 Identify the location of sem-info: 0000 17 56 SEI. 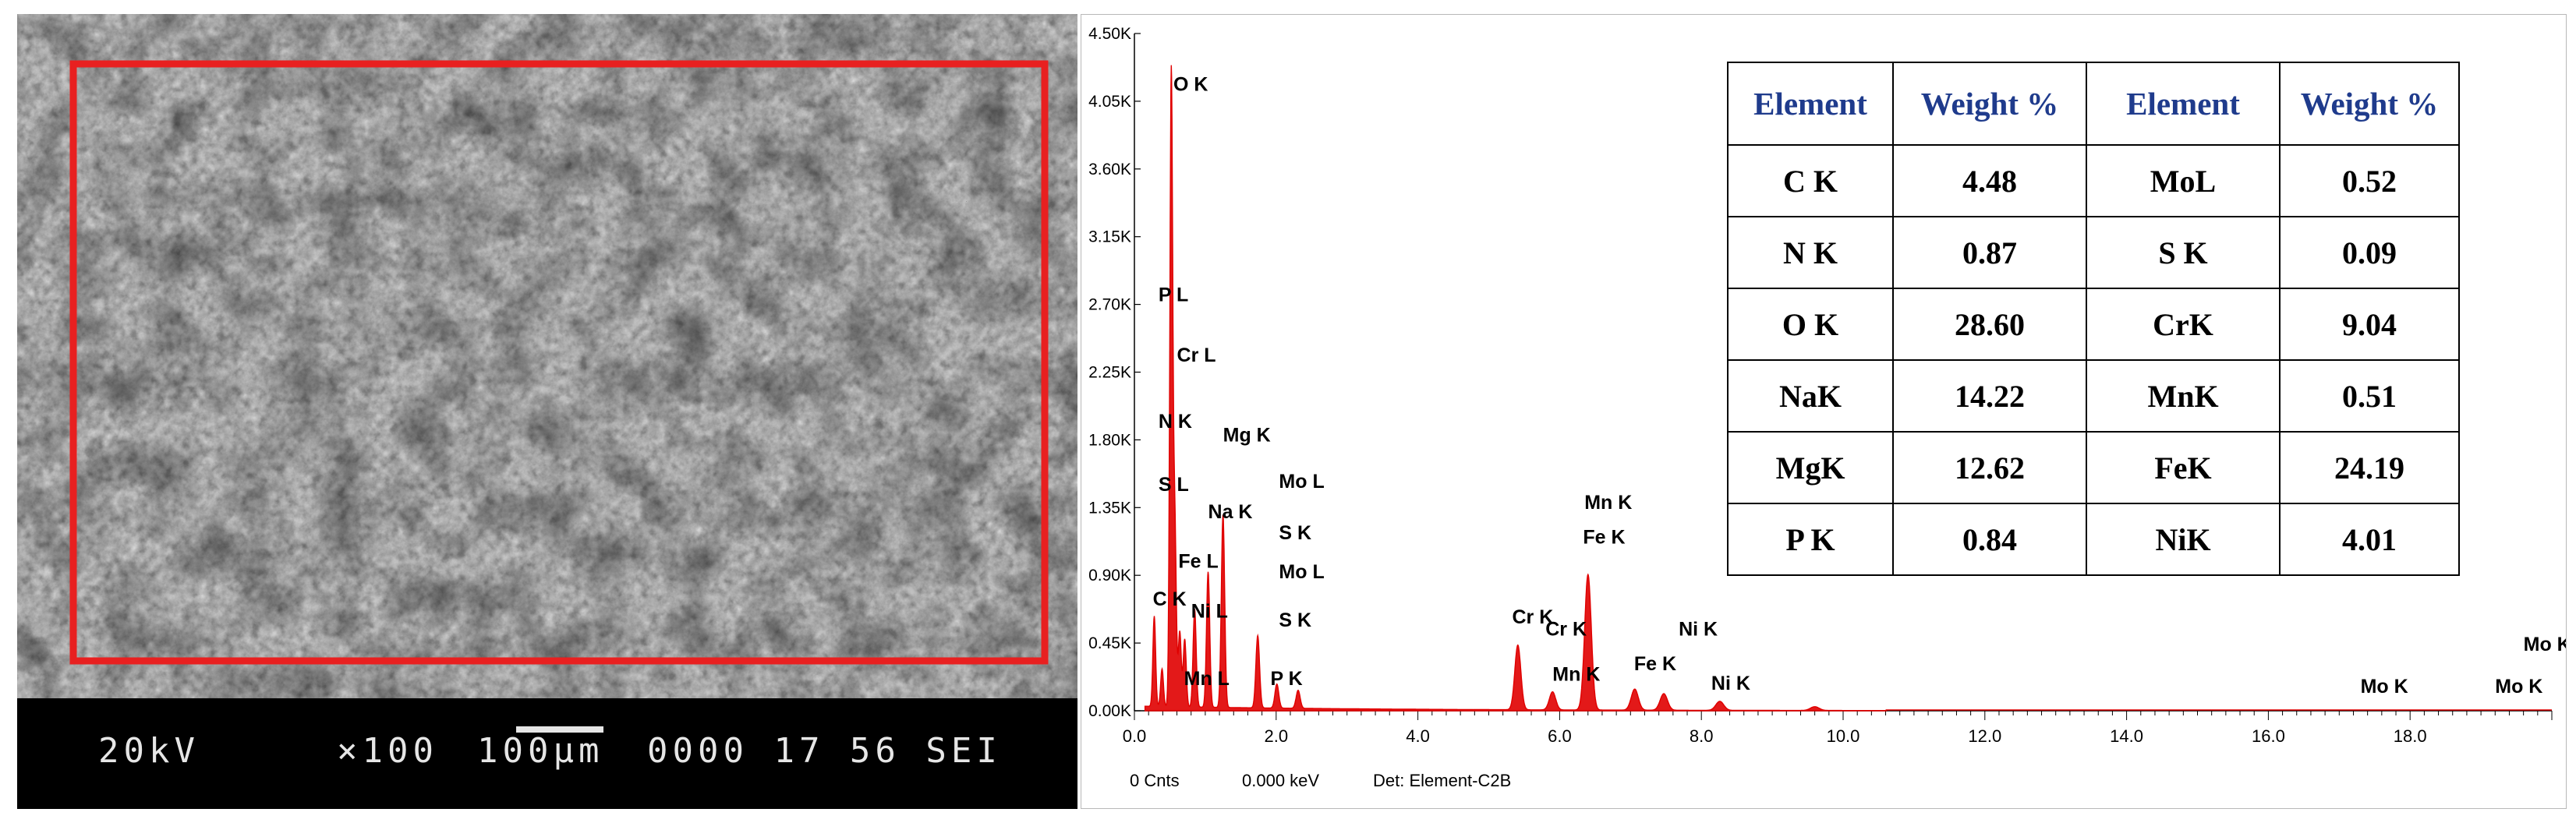
(824, 751).